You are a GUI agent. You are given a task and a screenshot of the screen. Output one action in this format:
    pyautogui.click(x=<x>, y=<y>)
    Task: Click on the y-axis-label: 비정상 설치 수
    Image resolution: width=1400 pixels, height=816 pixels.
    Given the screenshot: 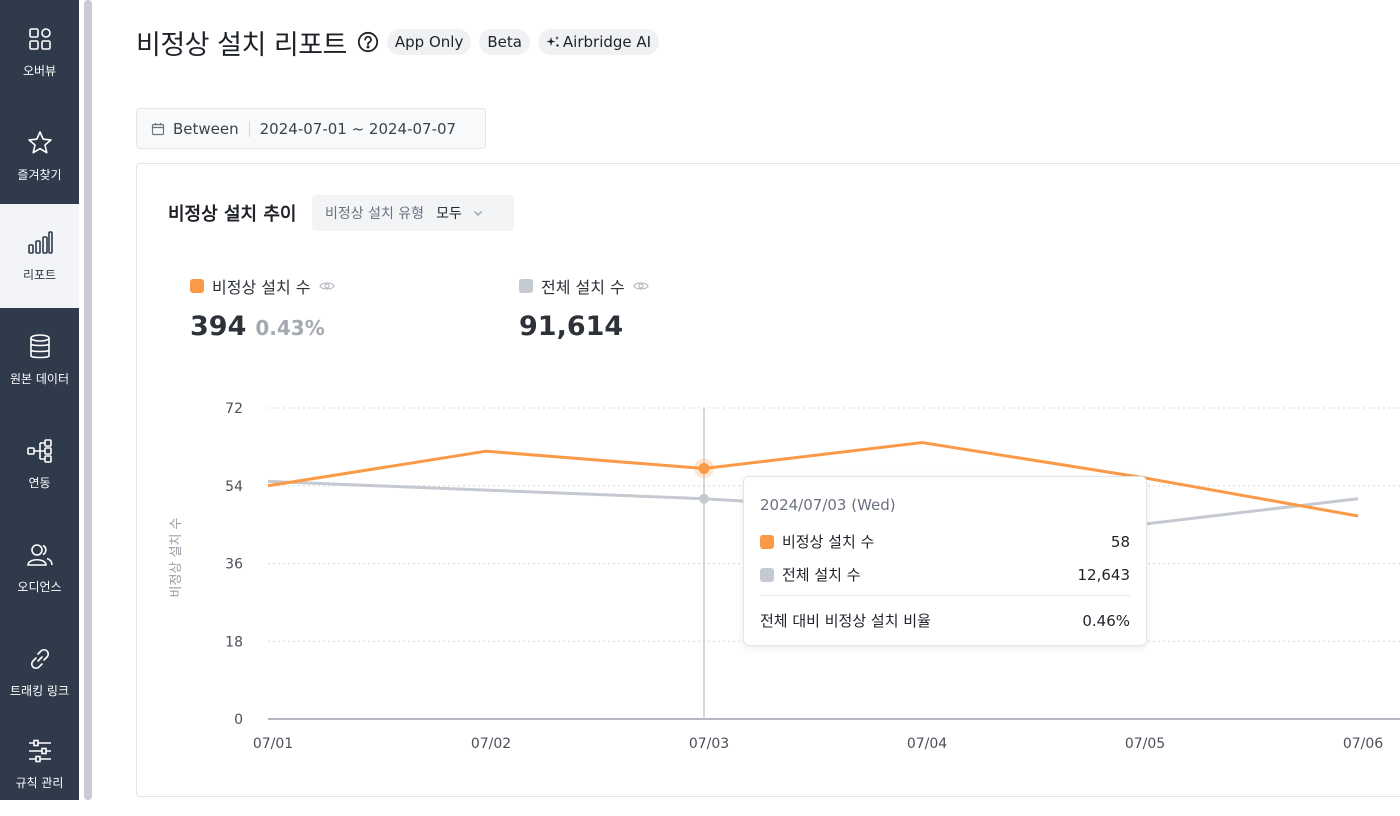 What is the action you would take?
    pyautogui.click(x=176, y=557)
    